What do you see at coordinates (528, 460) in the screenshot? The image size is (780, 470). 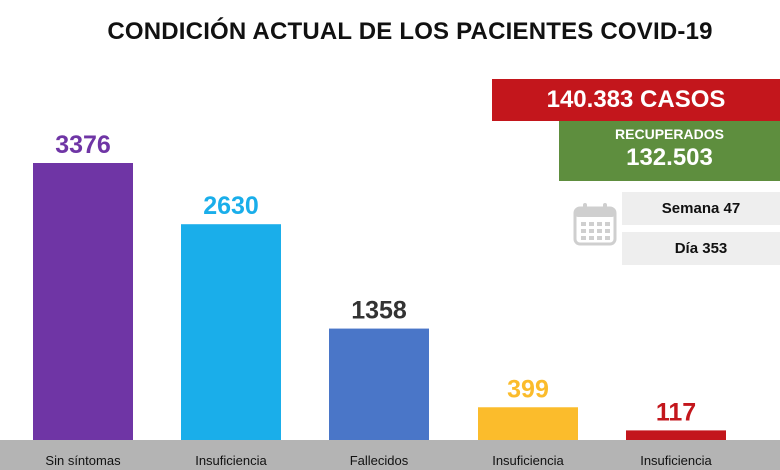 I see `category-label-4: Insuficiencia` at bounding box center [528, 460].